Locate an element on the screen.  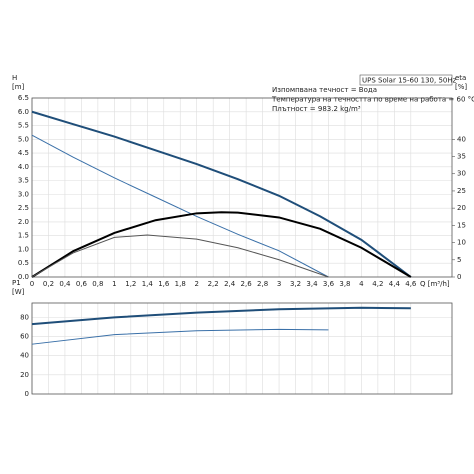
x-tick-label: 4 is located at coordinates (361, 284).